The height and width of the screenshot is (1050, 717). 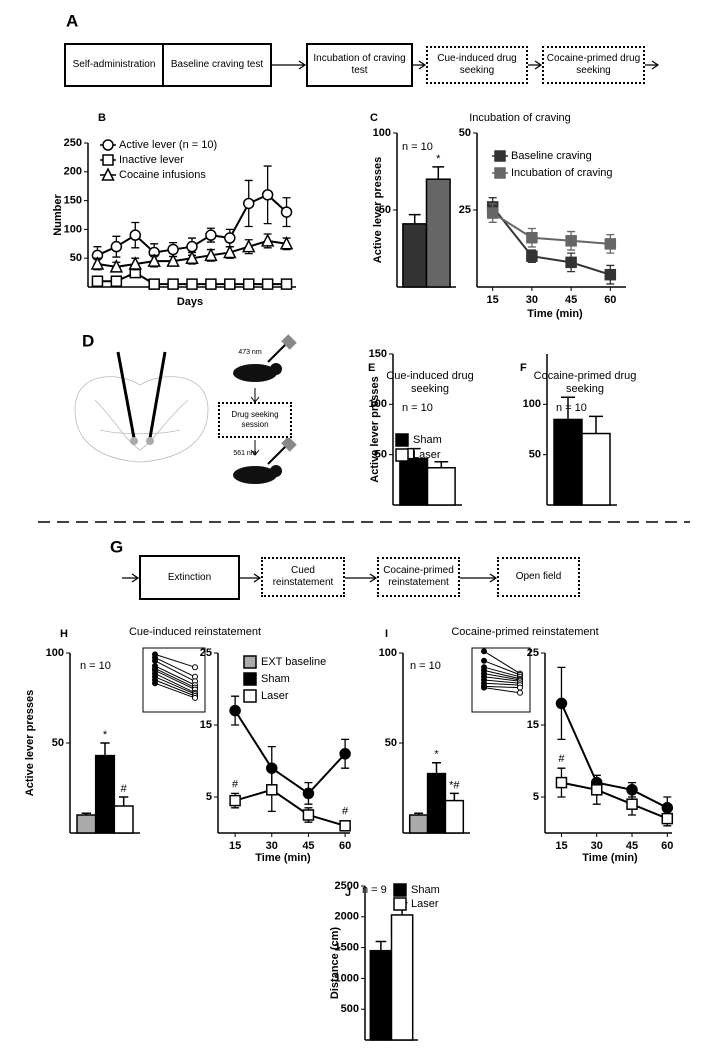 What do you see at coordinates (162, 175) in the screenshot?
I see `legend-label: Cocaine infusions` at bounding box center [162, 175].